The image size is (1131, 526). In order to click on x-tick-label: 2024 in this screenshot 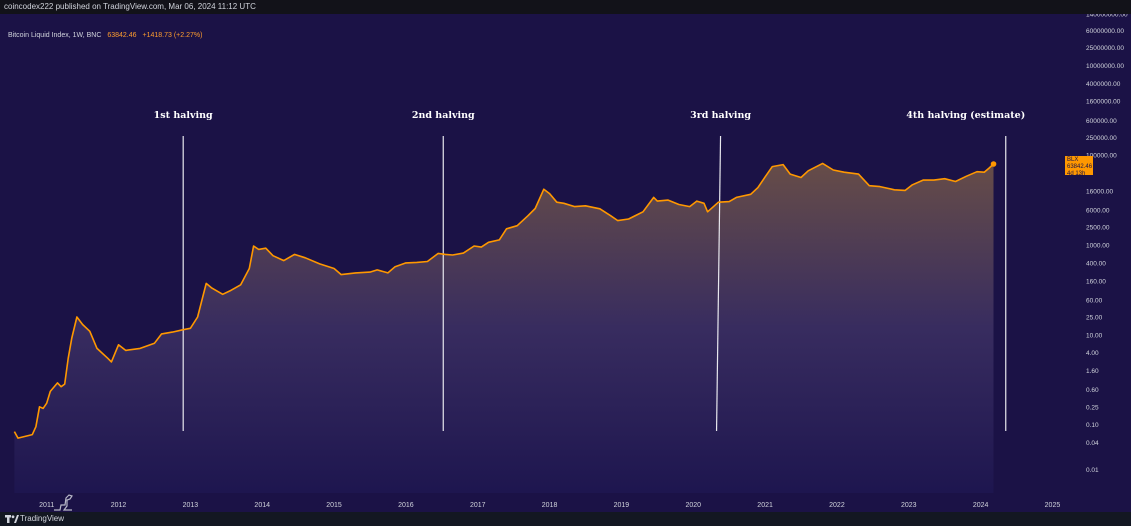, I will do `click(981, 505)`.